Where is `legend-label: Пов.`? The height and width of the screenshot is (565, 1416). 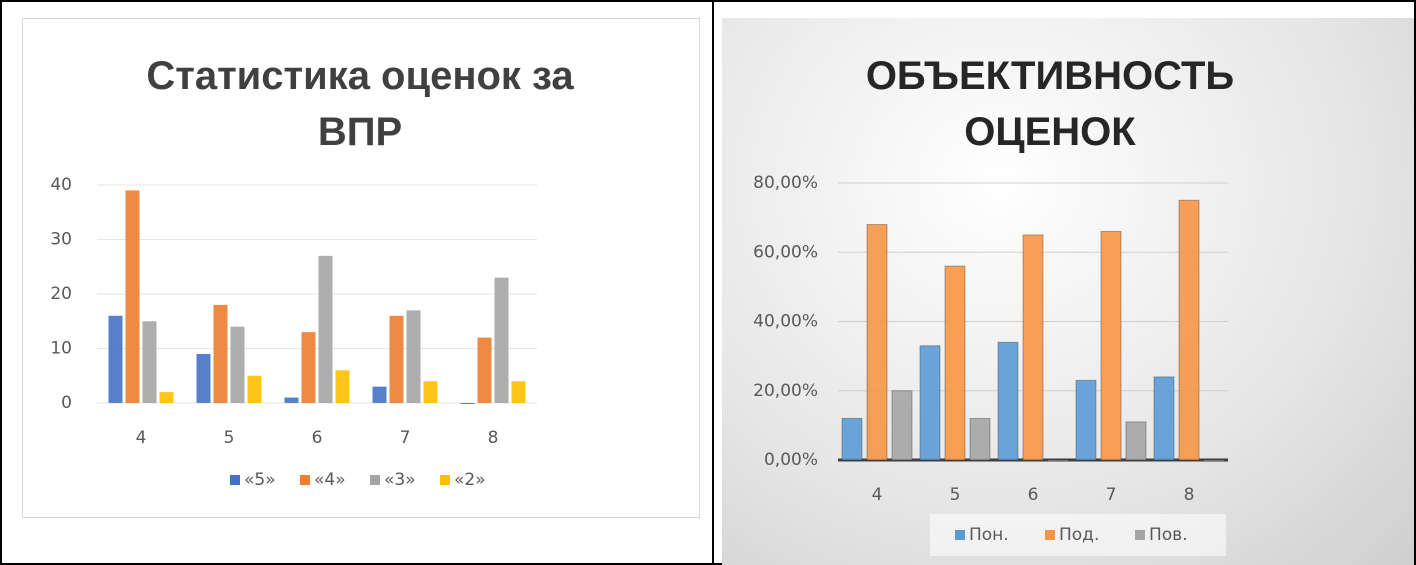 legend-label: Пов. is located at coordinates (1168, 535).